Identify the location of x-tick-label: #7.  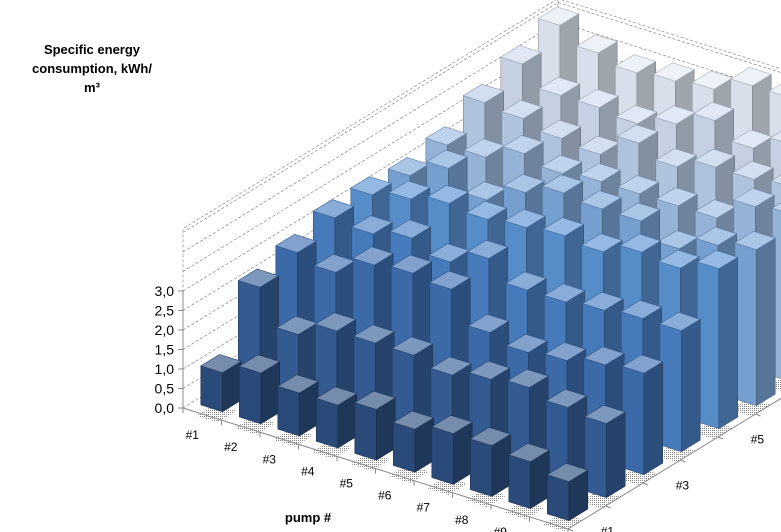
(424, 508).